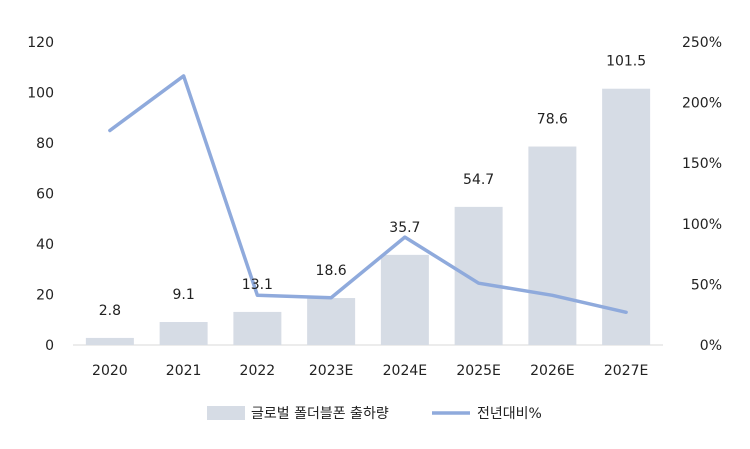 The height and width of the screenshot is (449, 750). I want to click on bar-data-label: 18.6, so click(331, 271).